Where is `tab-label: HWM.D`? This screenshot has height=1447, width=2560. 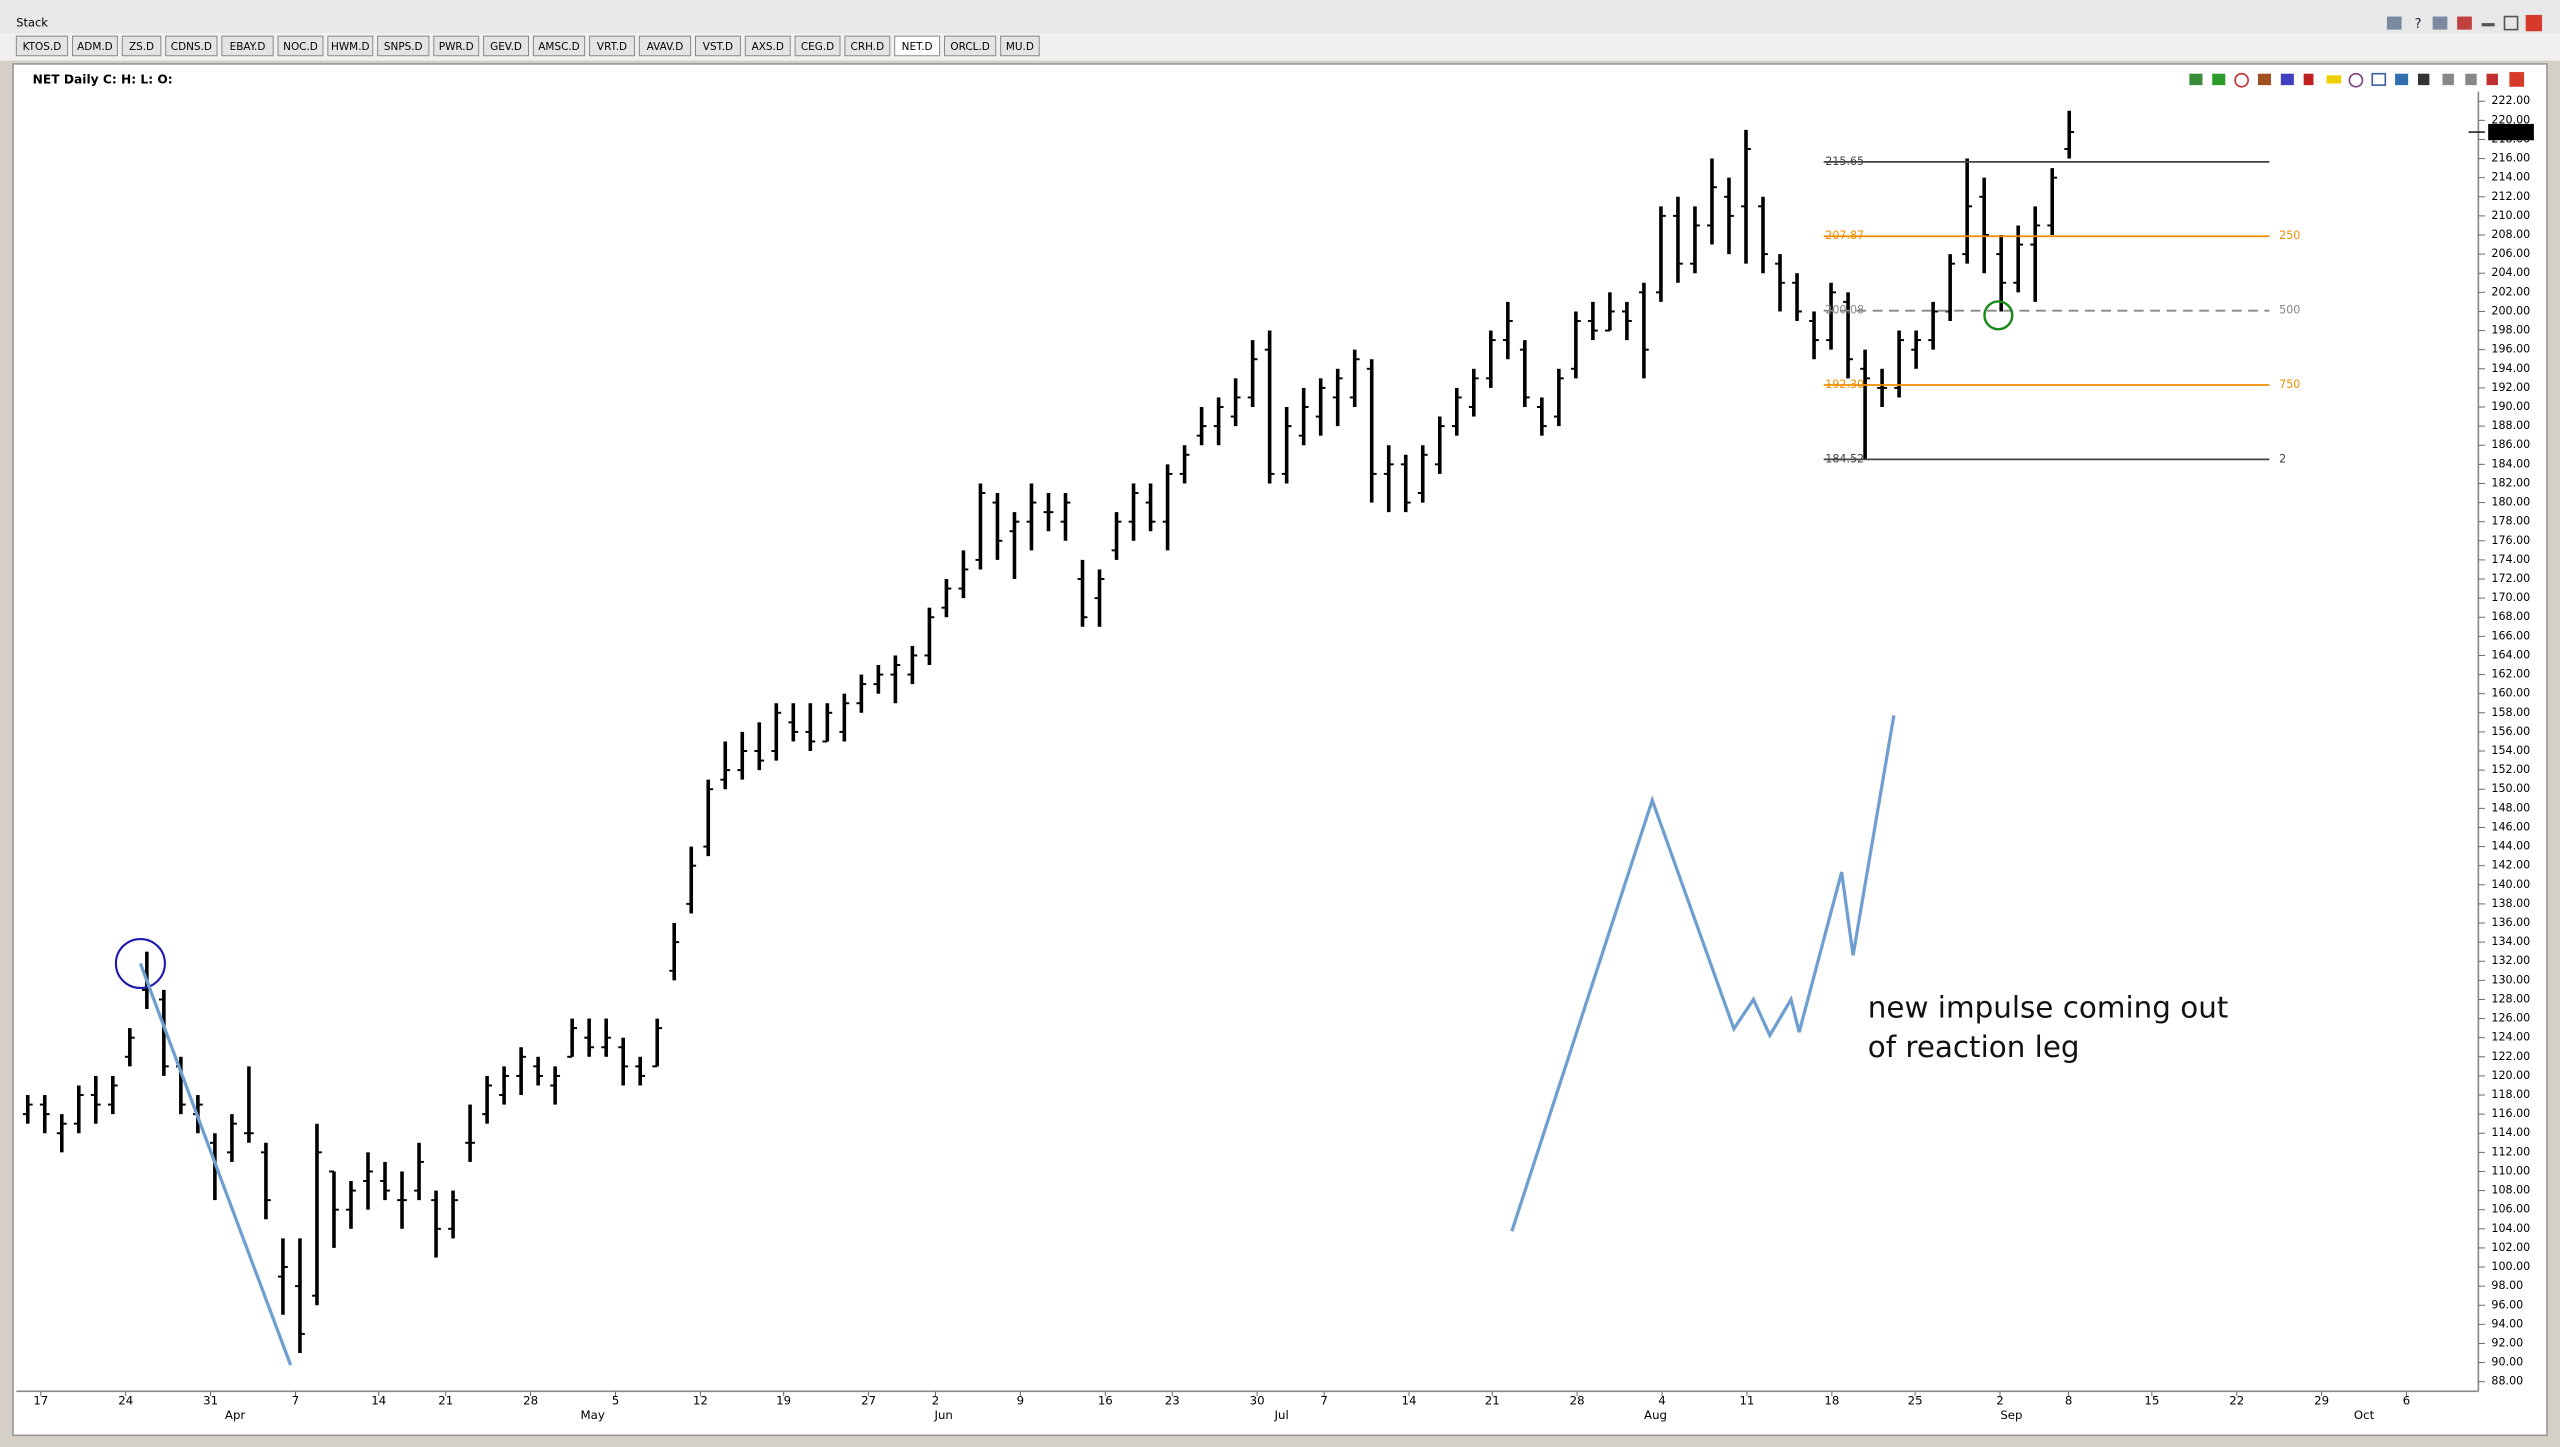
tab-label: HWM.D is located at coordinates (350, 47).